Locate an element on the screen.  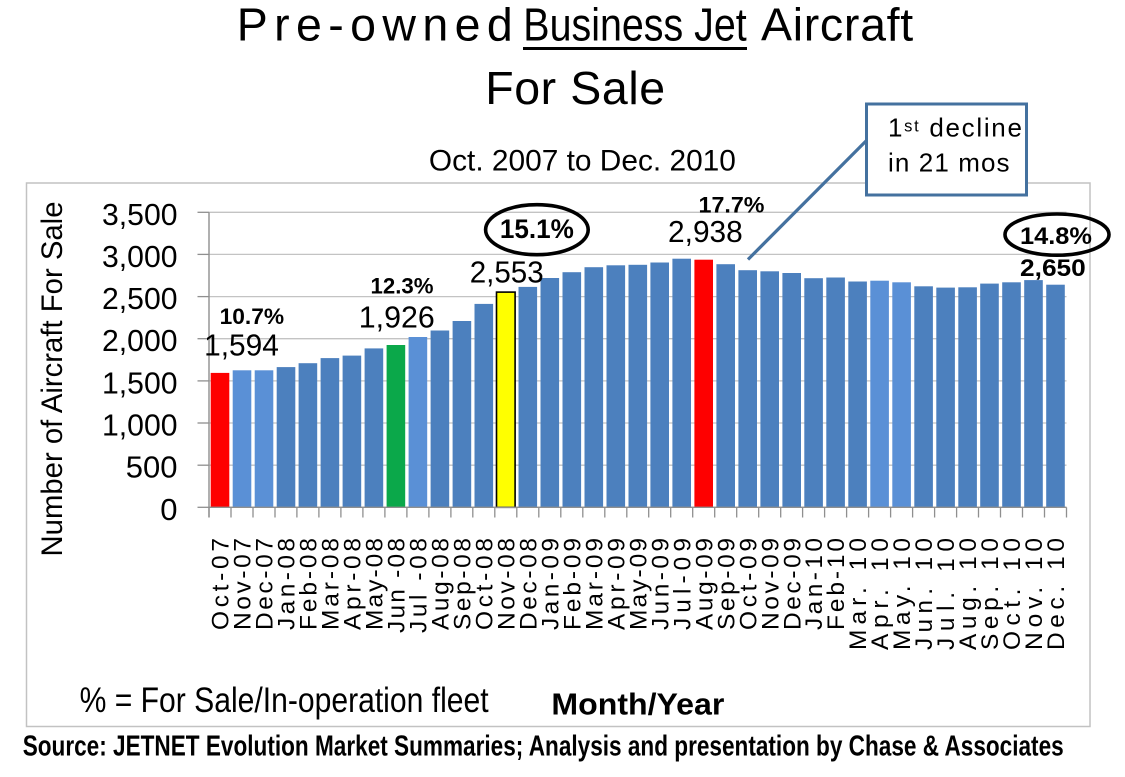
svg-text: 1,500 is located at coordinates (140, 382).